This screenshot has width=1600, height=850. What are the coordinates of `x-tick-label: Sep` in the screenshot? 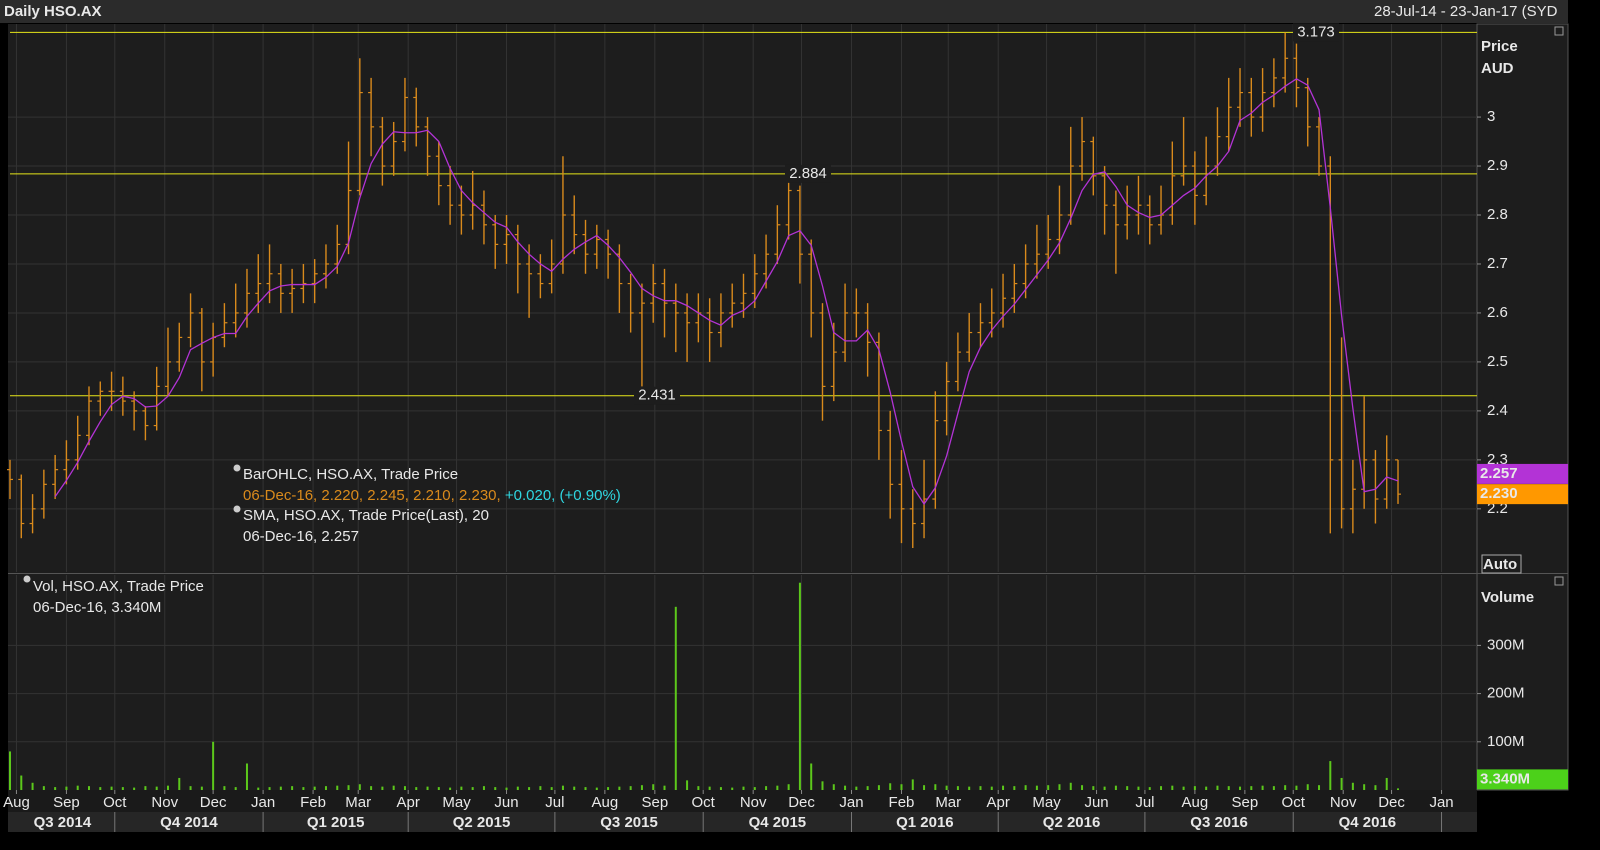 It's located at (654, 802).